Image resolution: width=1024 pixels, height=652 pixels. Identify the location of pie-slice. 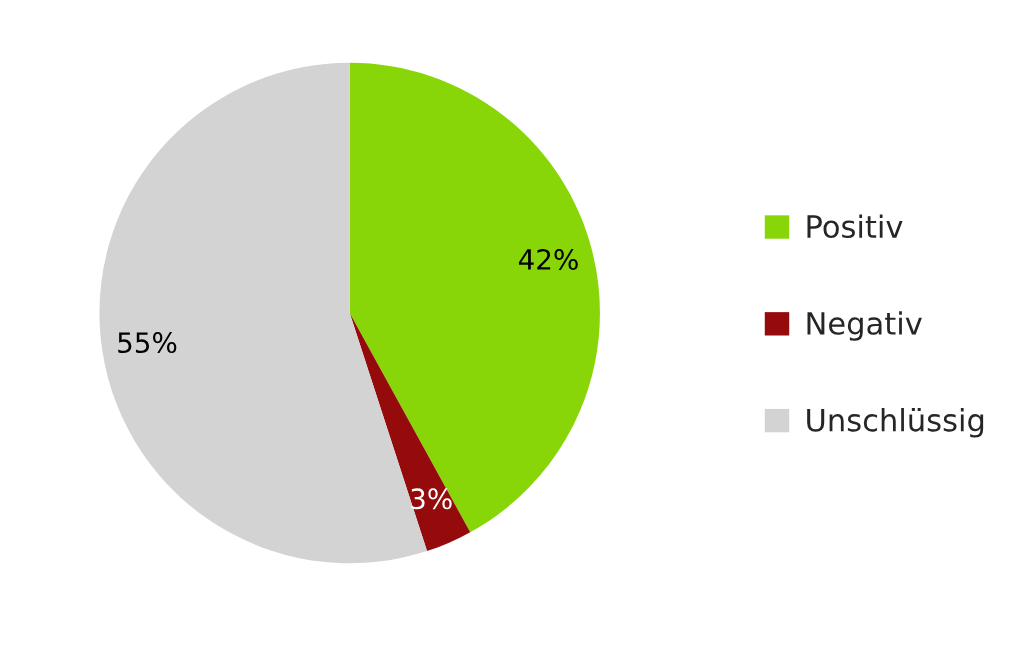
(410, 431).